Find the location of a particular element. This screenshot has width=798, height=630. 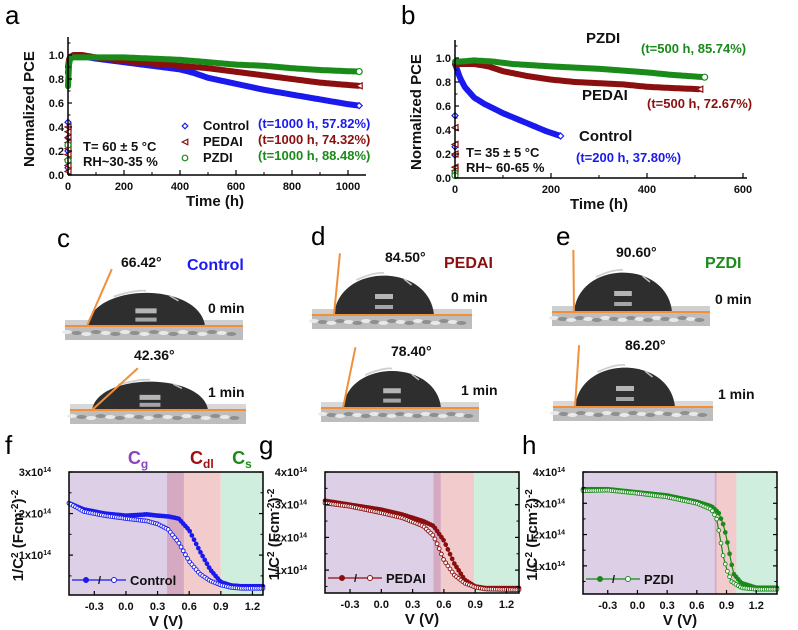

legend-item-control: Control is located at coordinates (215, 125).